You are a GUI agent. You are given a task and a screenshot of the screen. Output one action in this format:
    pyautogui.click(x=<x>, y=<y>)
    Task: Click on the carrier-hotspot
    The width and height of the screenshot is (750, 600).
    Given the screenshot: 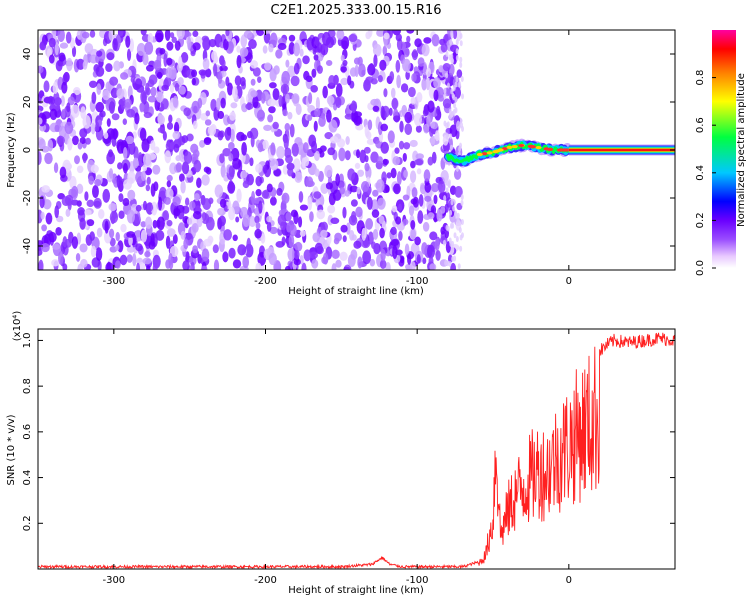 What is the action you would take?
    pyautogui.click(x=489, y=153)
    